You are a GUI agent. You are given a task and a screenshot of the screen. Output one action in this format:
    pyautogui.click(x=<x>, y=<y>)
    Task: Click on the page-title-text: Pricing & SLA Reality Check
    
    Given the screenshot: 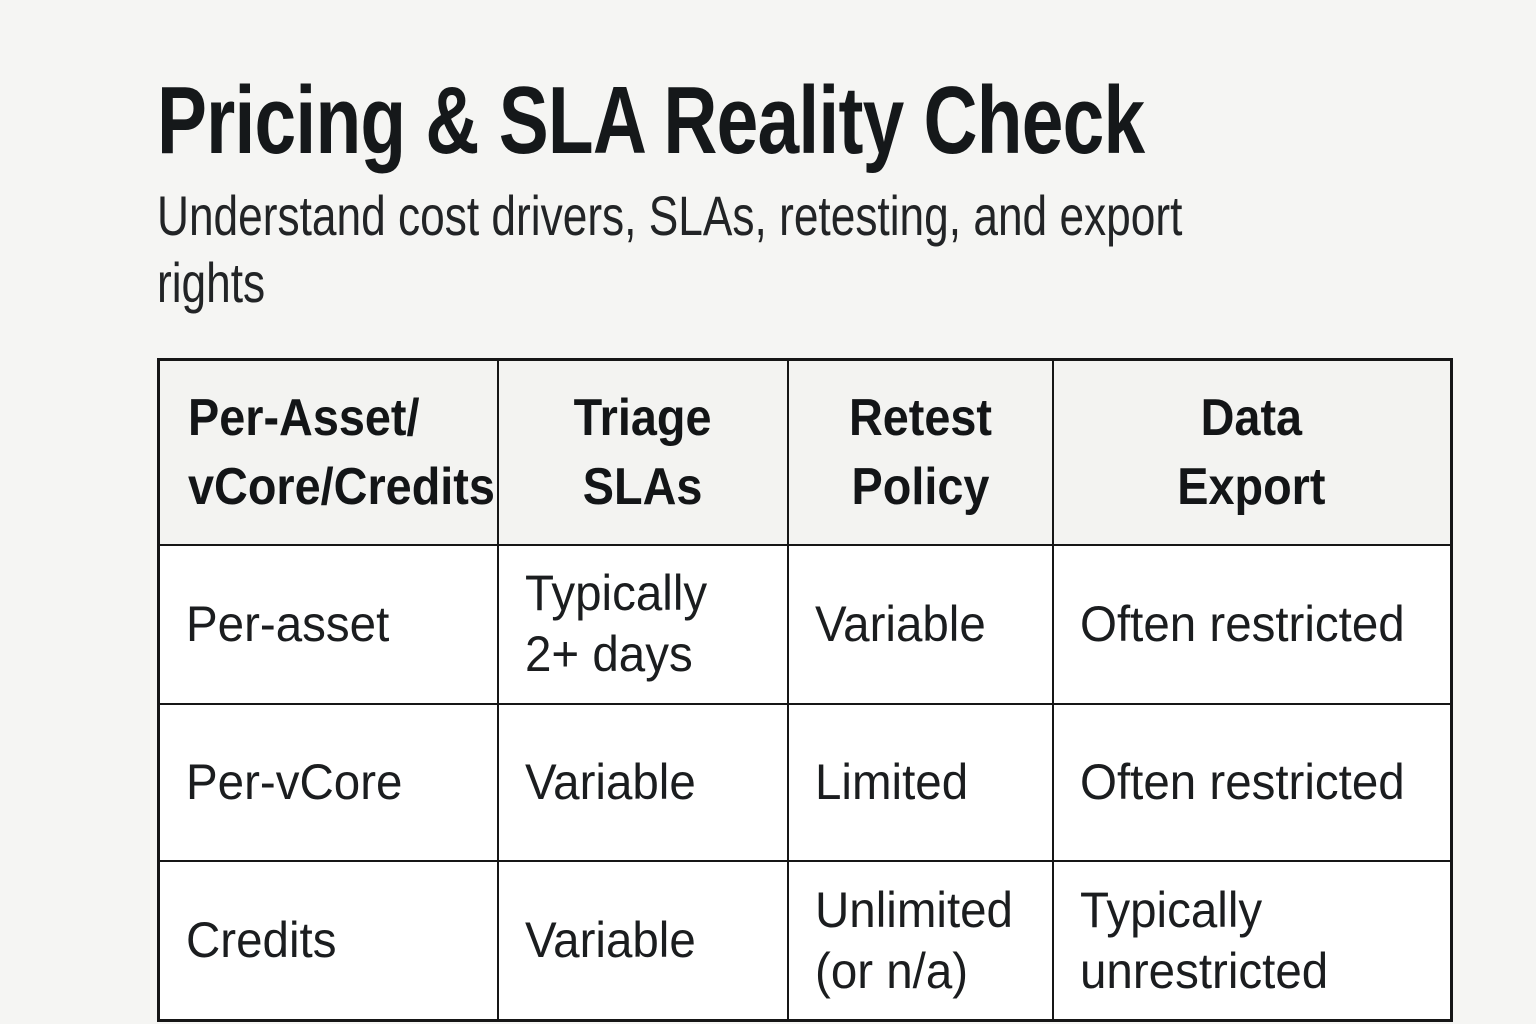 What is the action you would take?
    pyautogui.click(x=651, y=120)
    